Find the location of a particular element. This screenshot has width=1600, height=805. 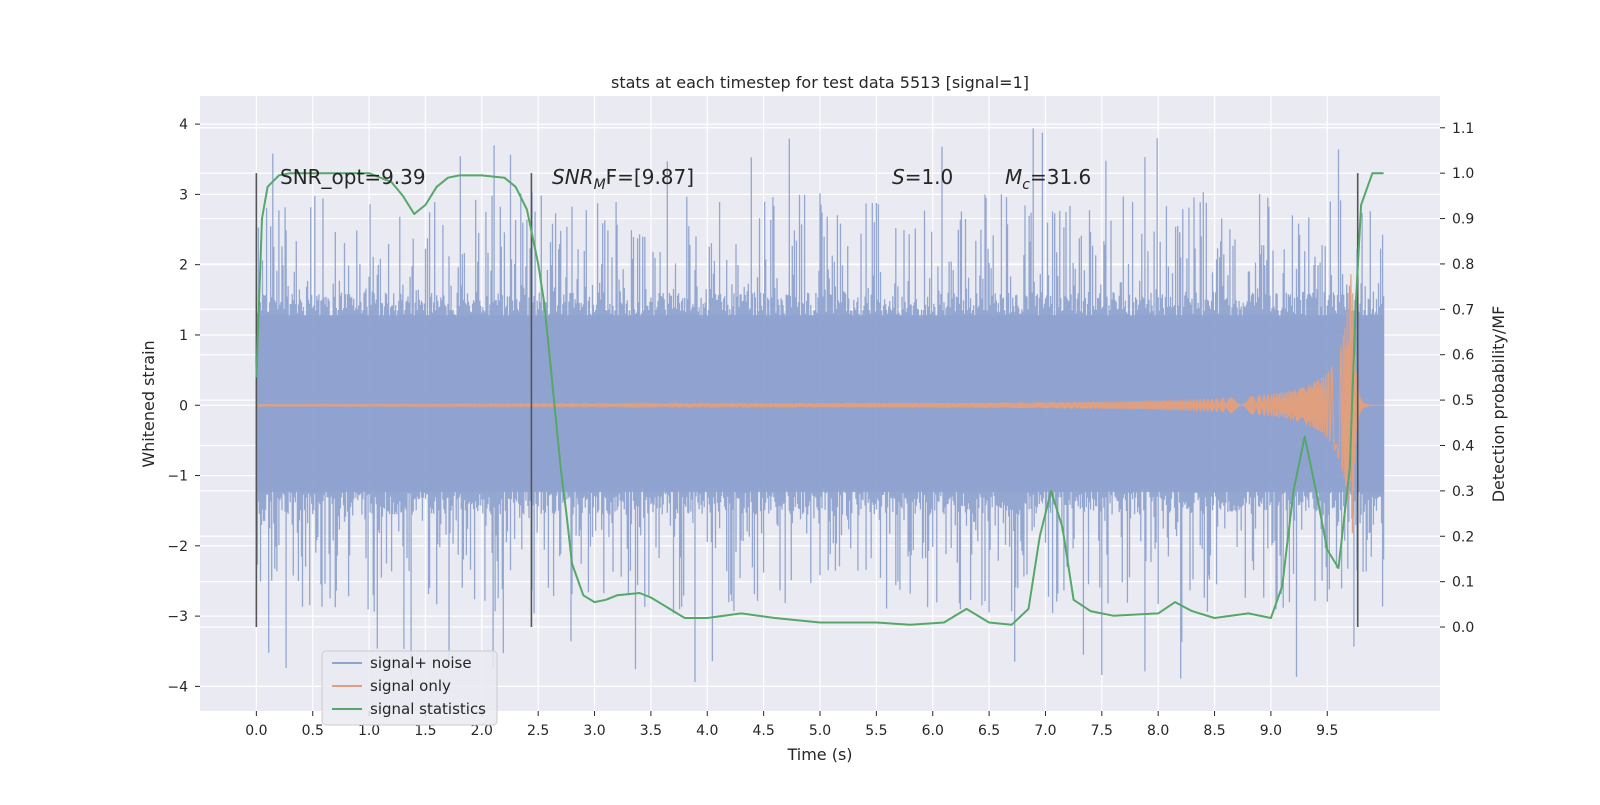

snr-mf-suffix: F=[9.87] is located at coordinates (650, 177).